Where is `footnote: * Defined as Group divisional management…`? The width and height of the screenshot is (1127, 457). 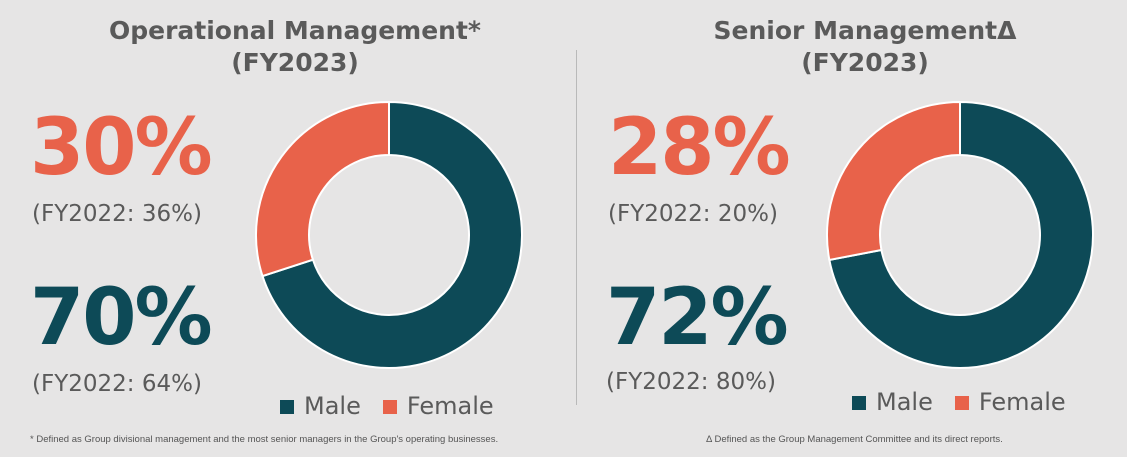
footnote: * Defined as Group divisional management… is located at coordinates (264, 439).